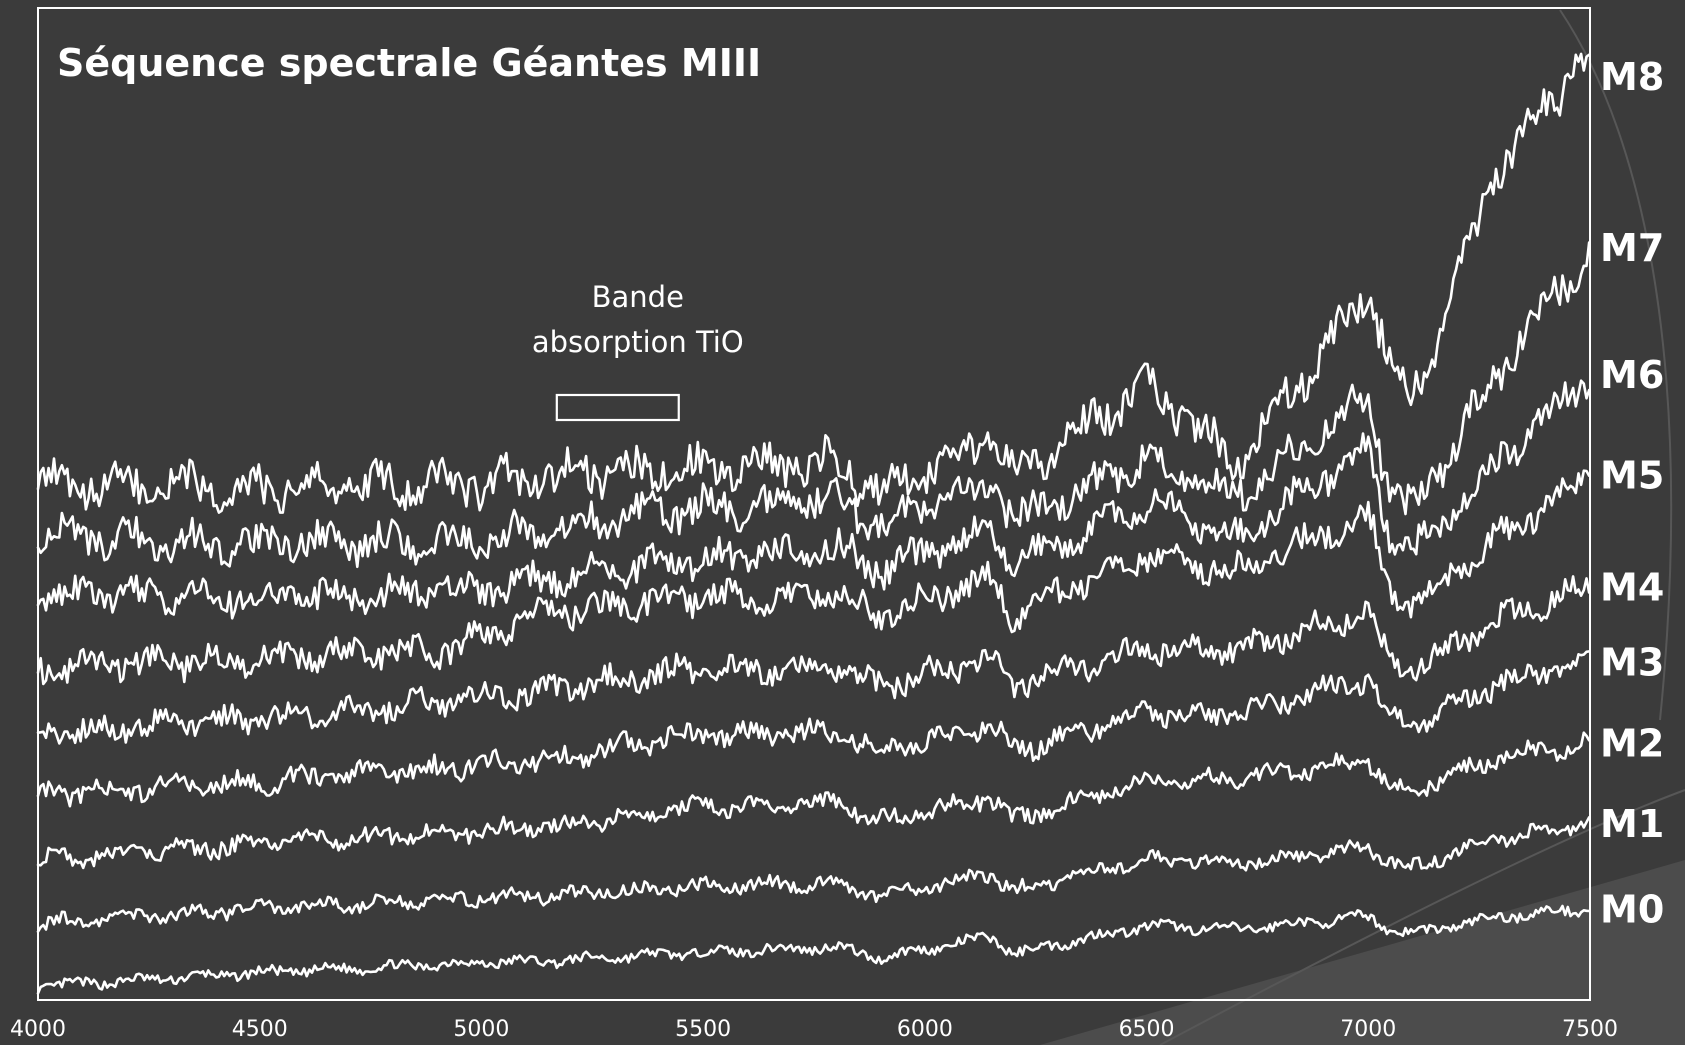 This screenshot has width=1685, height=1045. I want to click on series-label-m1: M1, so click(1632, 824).